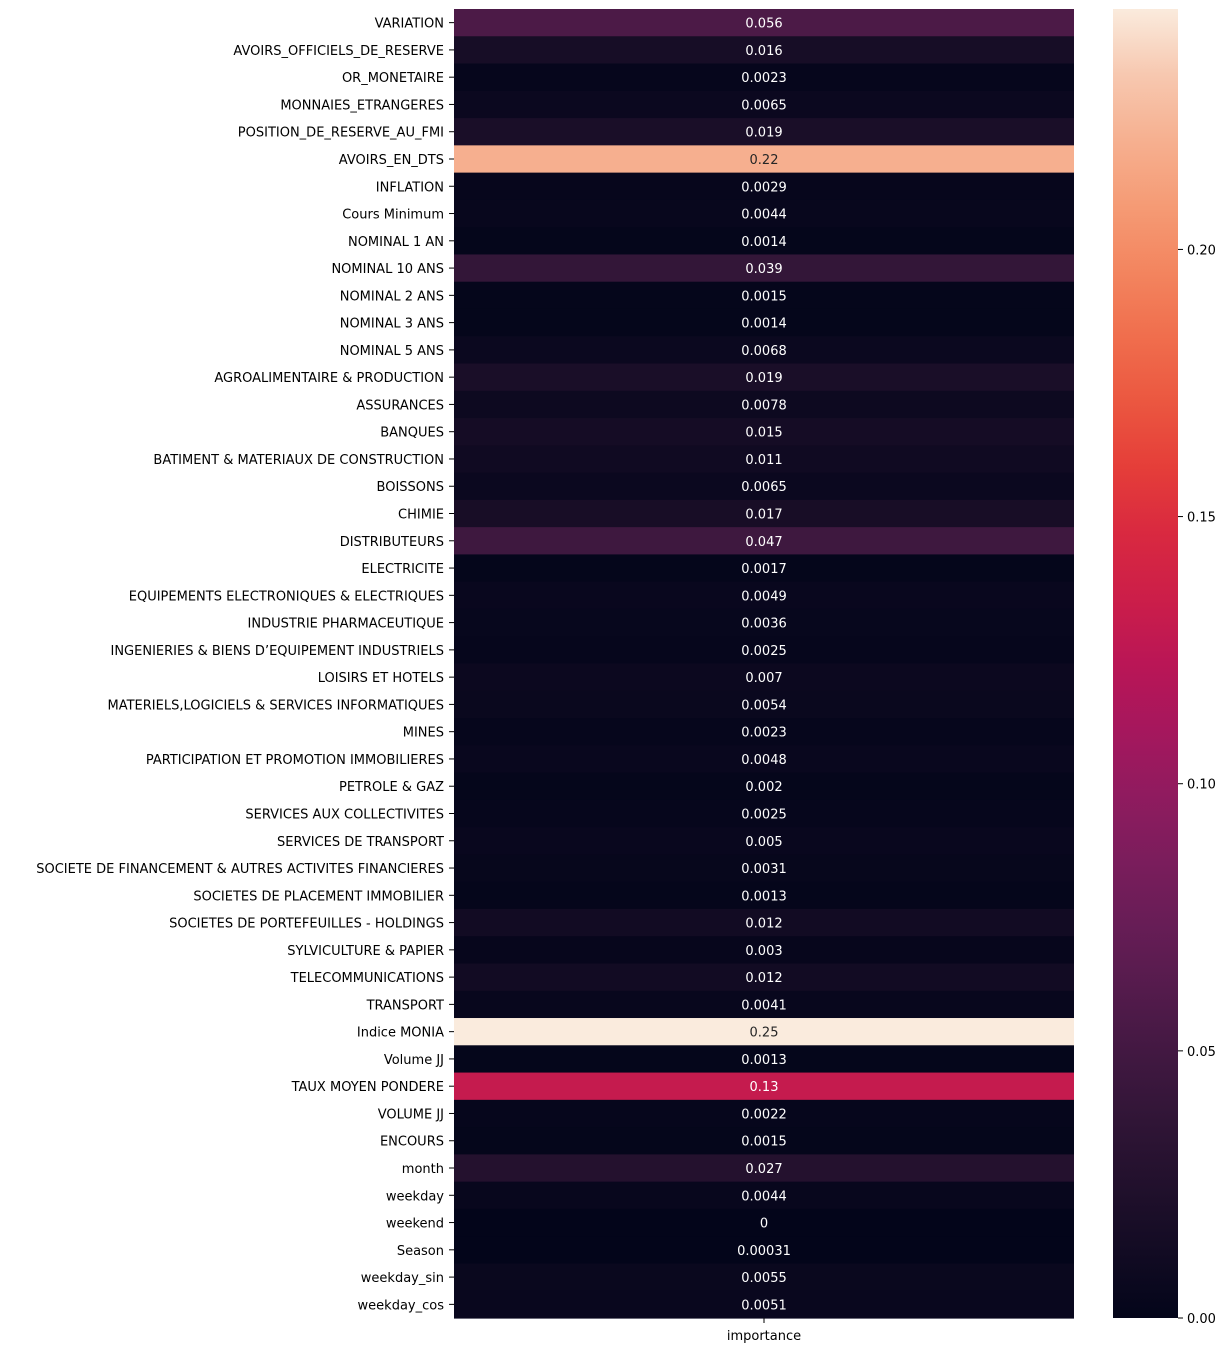 Image resolution: width=1228 pixels, height=1352 pixels. What do you see at coordinates (764, 160) in the screenshot?
I see `cell-value-label: 0.22` at bounding box center [764, 160].